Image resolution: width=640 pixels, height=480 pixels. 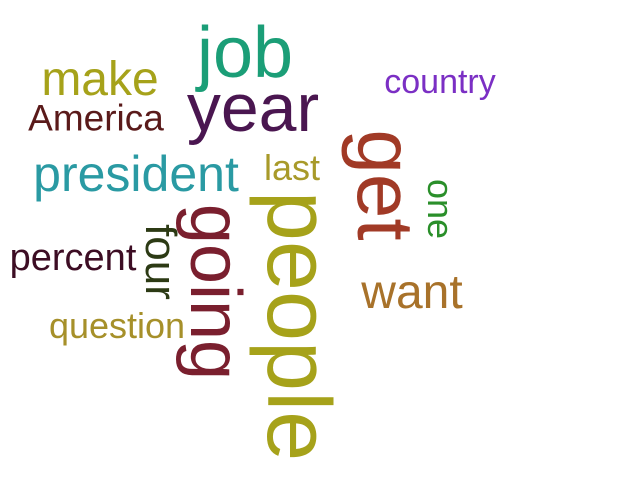 What do you see at coordinates (100, 79) in the screenshot?
I see `word-make: make` at bounding box center [100, 79].